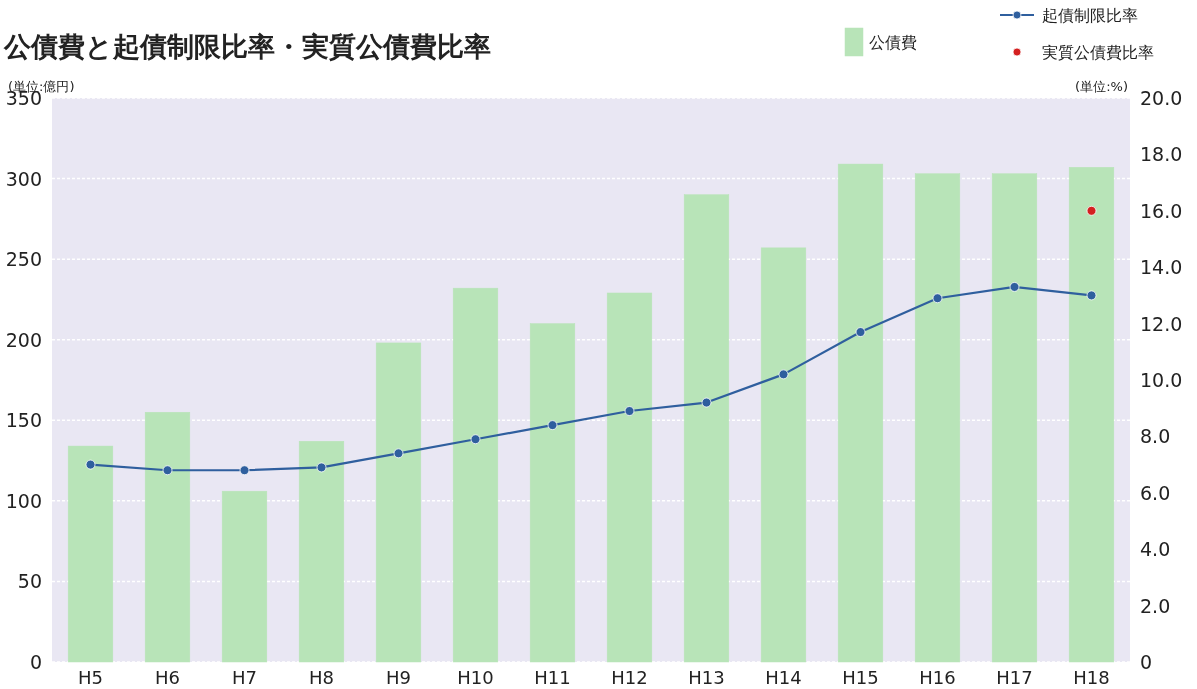  I want to click on x-tick-label: H16, so click(937, 677).